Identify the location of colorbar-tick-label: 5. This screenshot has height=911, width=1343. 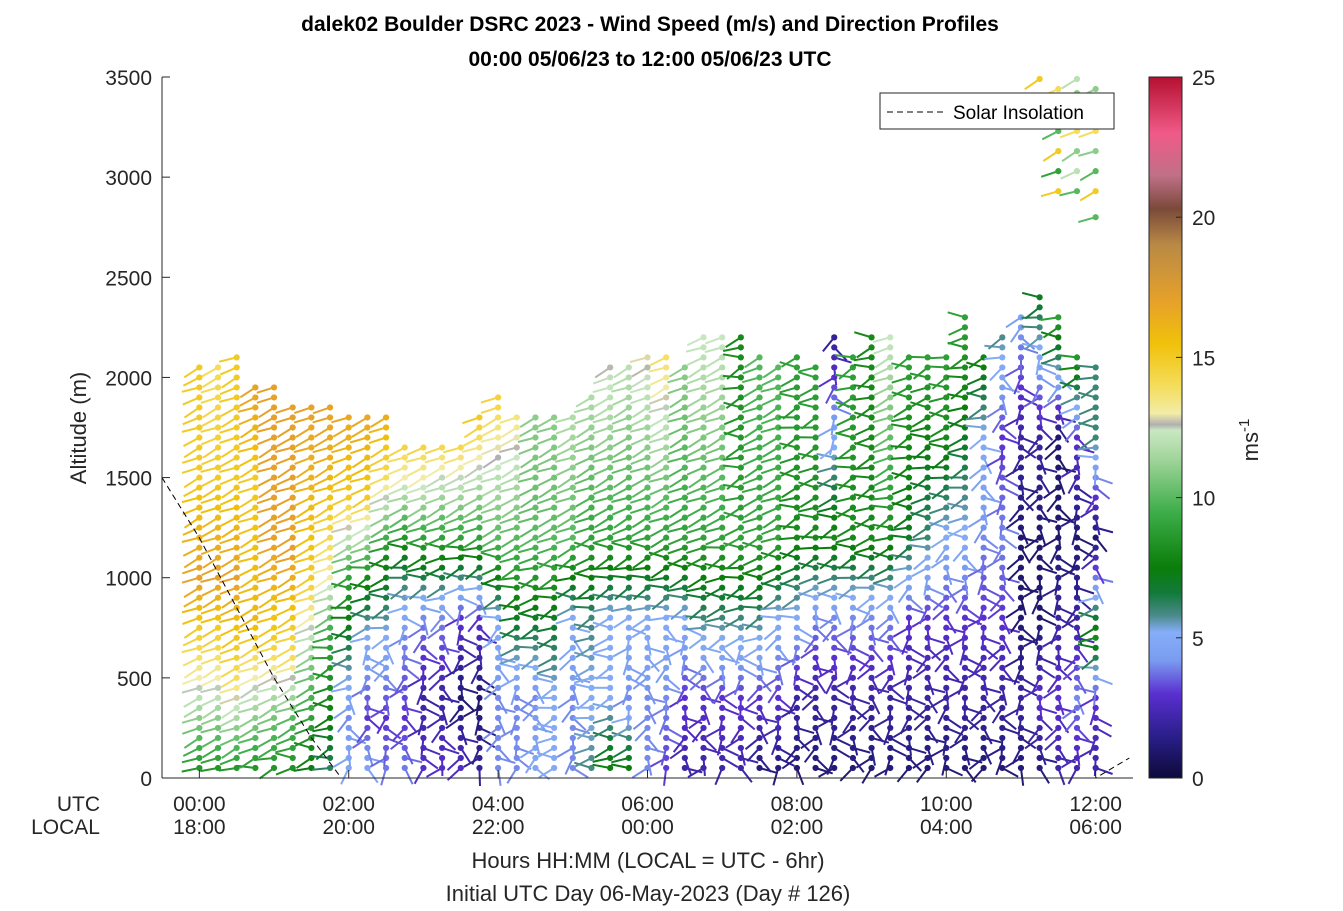
(1198, 639).